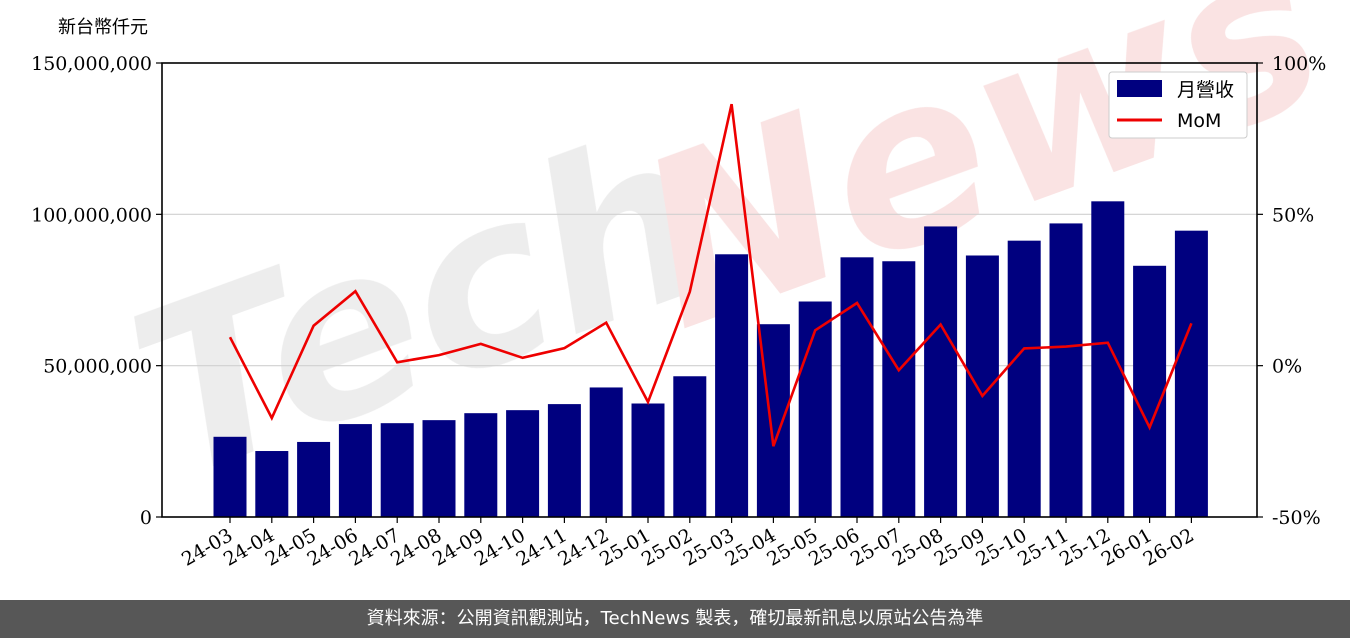 The height and width of the screenshot is (638, 1350). What do you see at coordinates (1199, 121) in the screenshot?
I see `legend-label-mom: MoM` at bounding box center [1199, 121].